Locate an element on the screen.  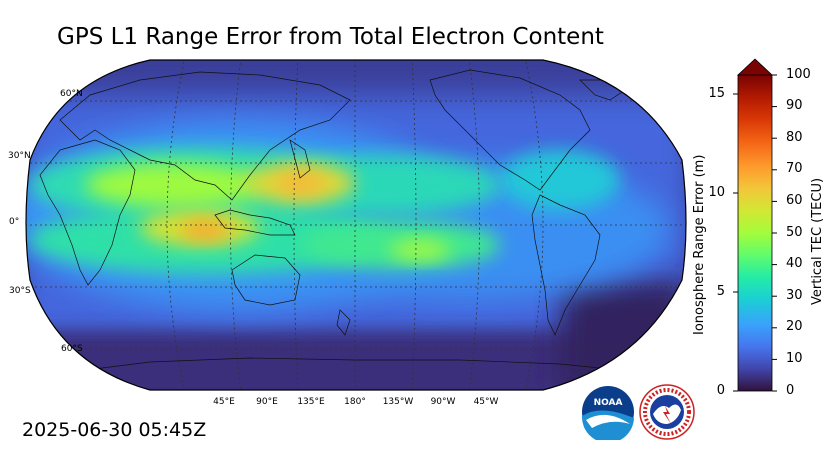
lon-label: 135°E is located at coordinates (311, 402).